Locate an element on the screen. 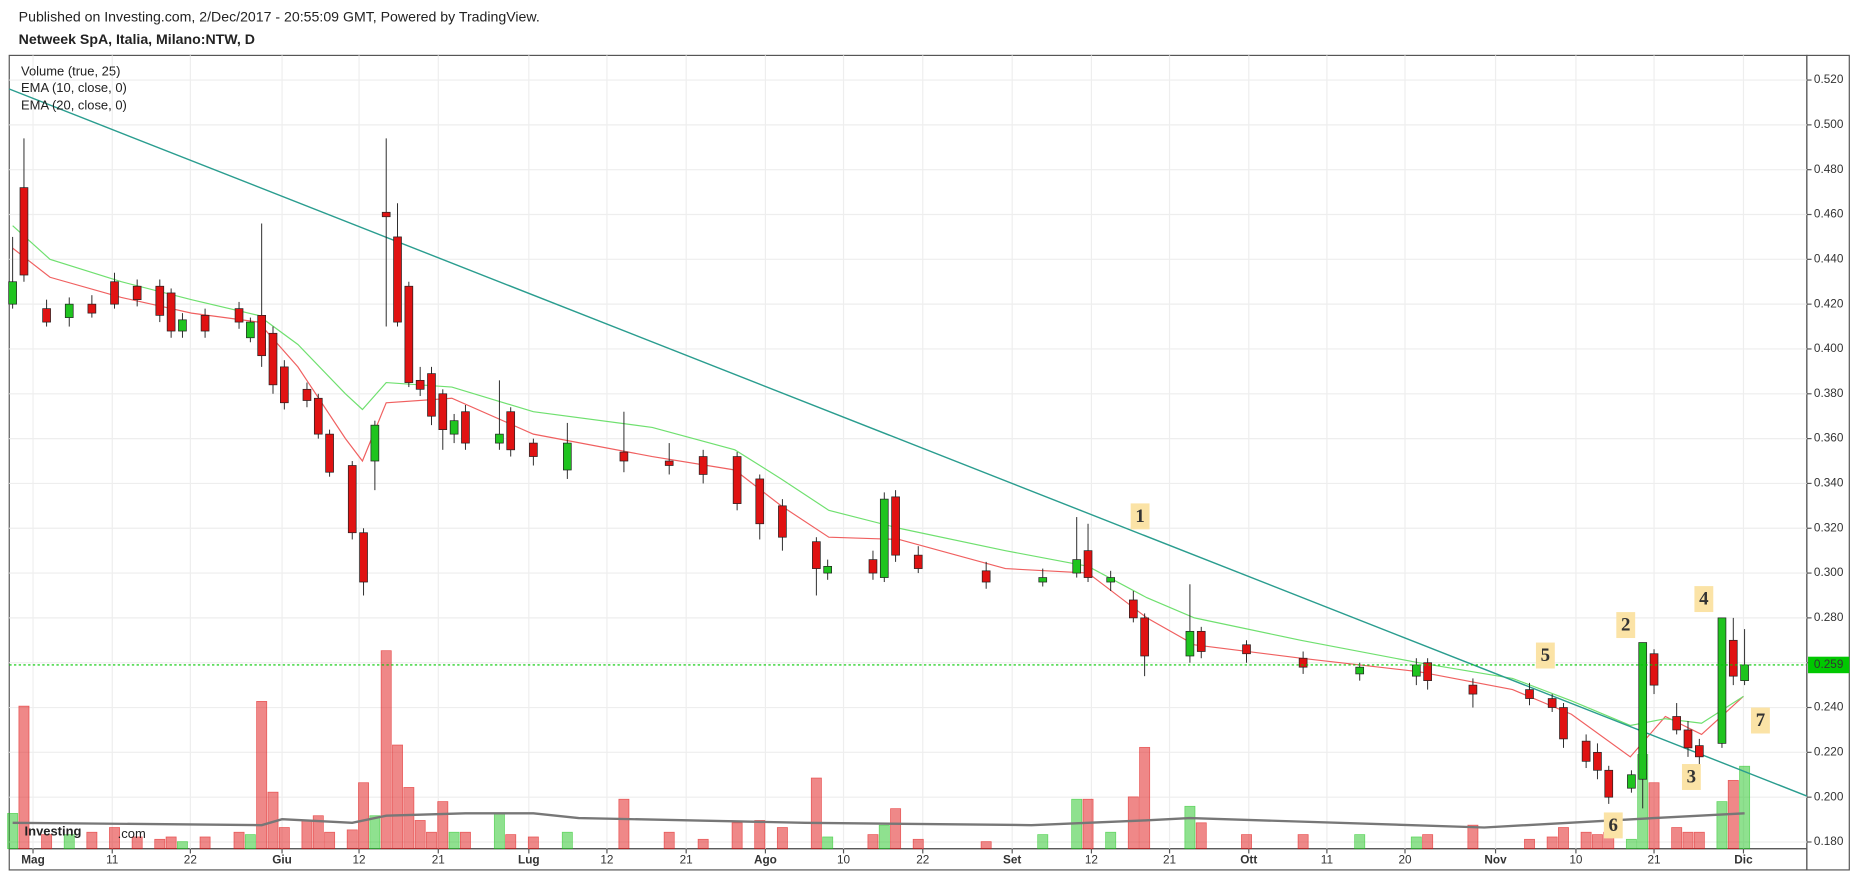  x-tick-label: Set is located at coordinates (1012, 860).